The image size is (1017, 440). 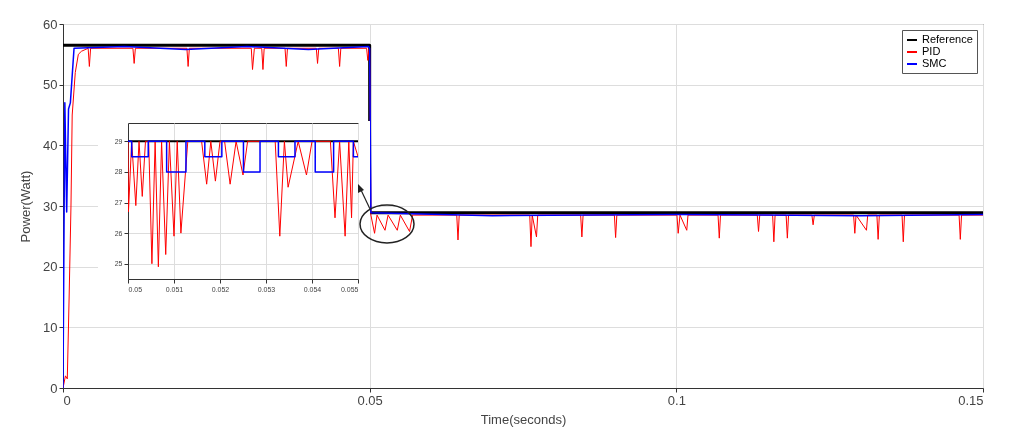 I want to click on x-tick-label: 0.15, so click(x=971, y=400).